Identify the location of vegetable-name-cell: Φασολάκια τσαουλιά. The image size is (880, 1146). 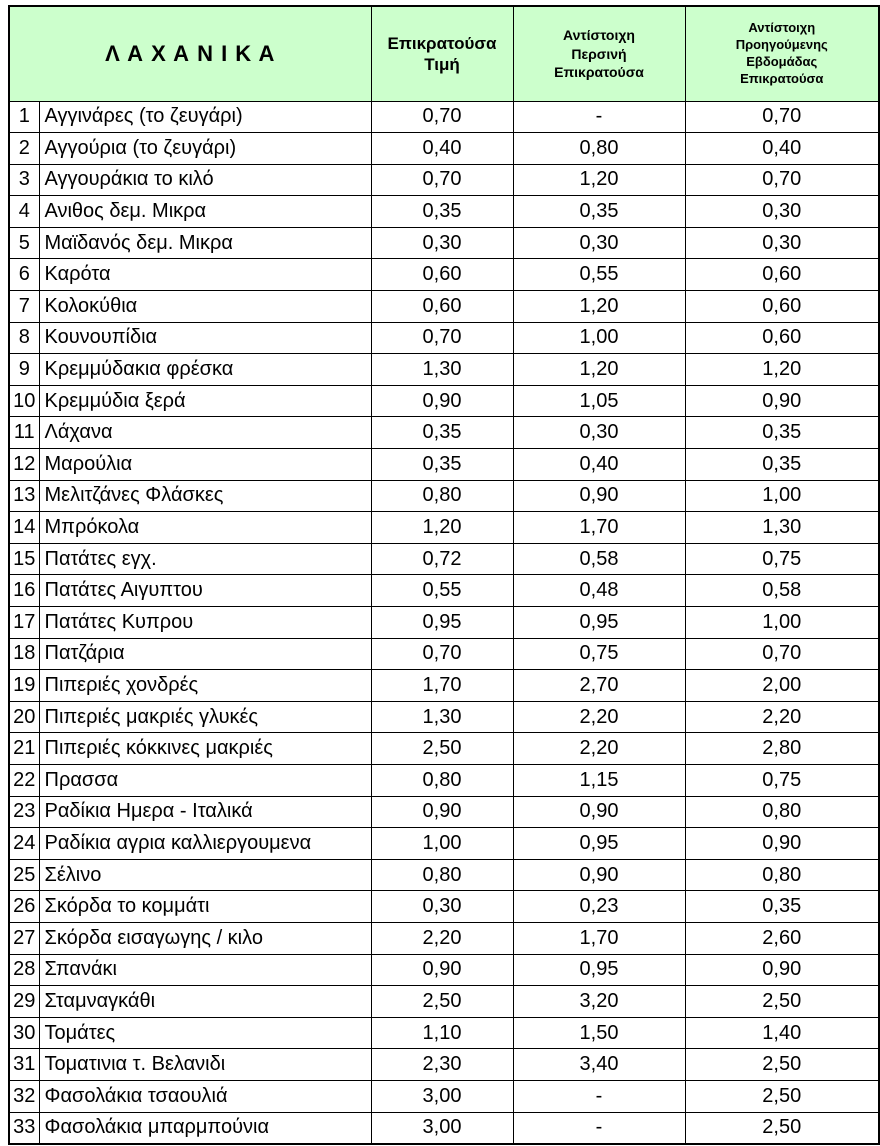
(205, 1096).